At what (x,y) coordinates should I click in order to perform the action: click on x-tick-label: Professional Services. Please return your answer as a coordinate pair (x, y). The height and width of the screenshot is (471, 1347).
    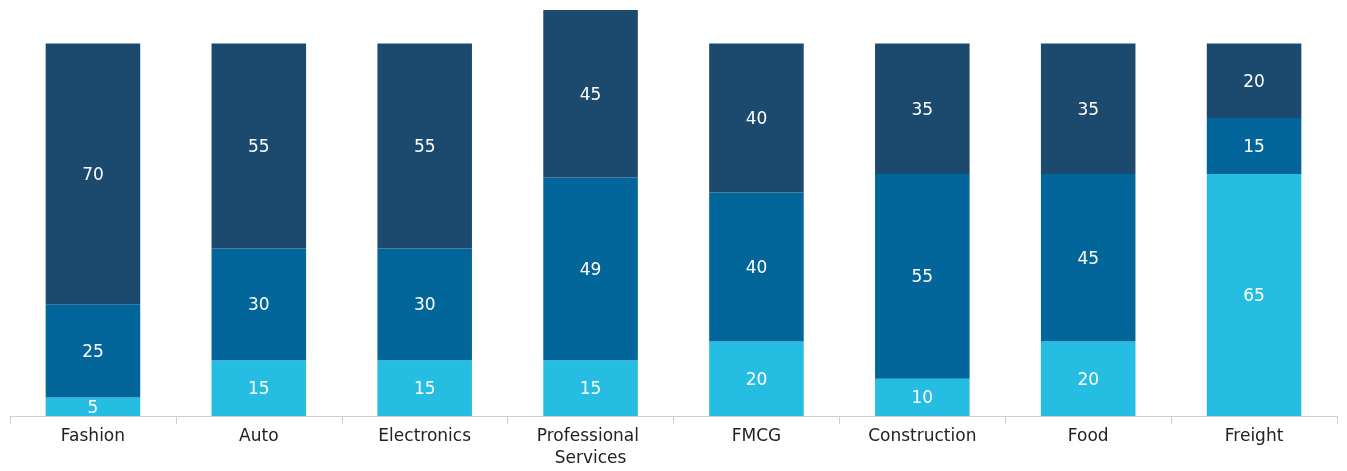
    Looking at the image, I should click on (590, 446).